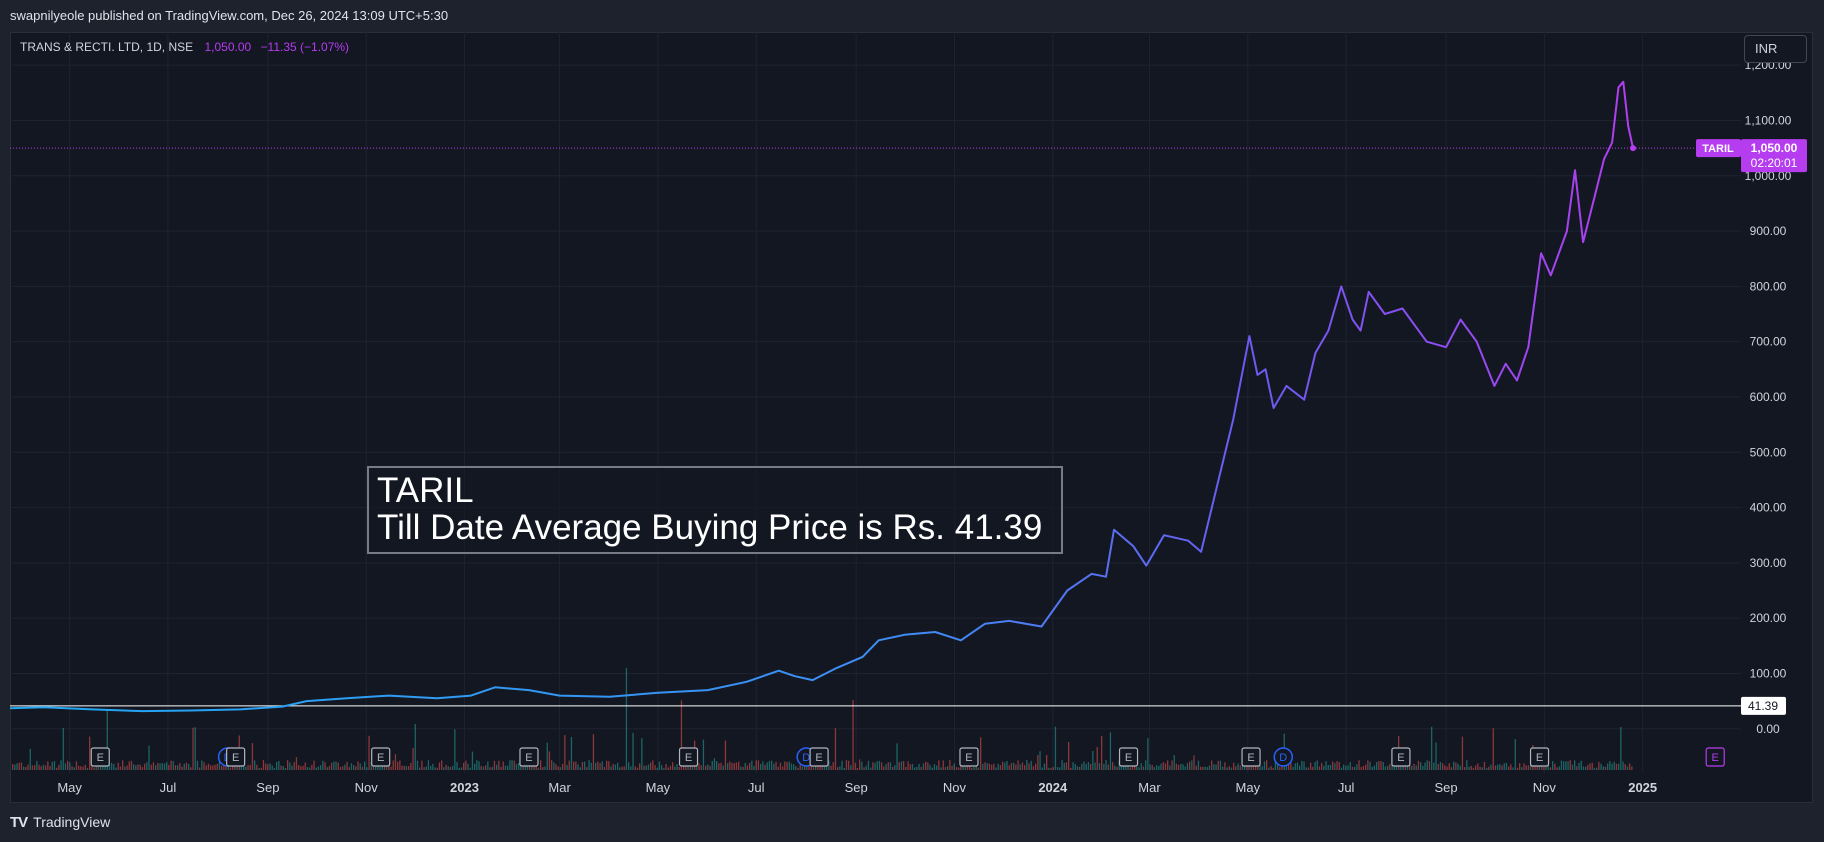 Image resolution: width=1824 pixels, height=842 pixels. I want to click on x-tick-label: Mar, so click(559, 787).